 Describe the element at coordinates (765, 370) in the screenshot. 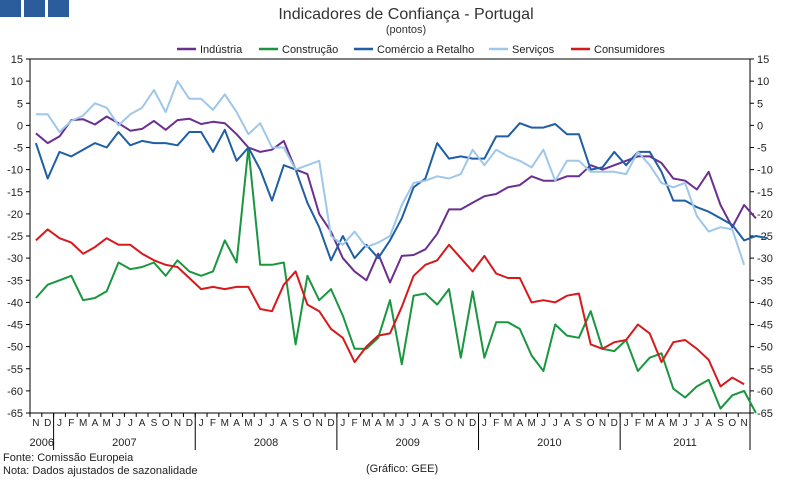

I see `y-tick-label: -55` at that location.